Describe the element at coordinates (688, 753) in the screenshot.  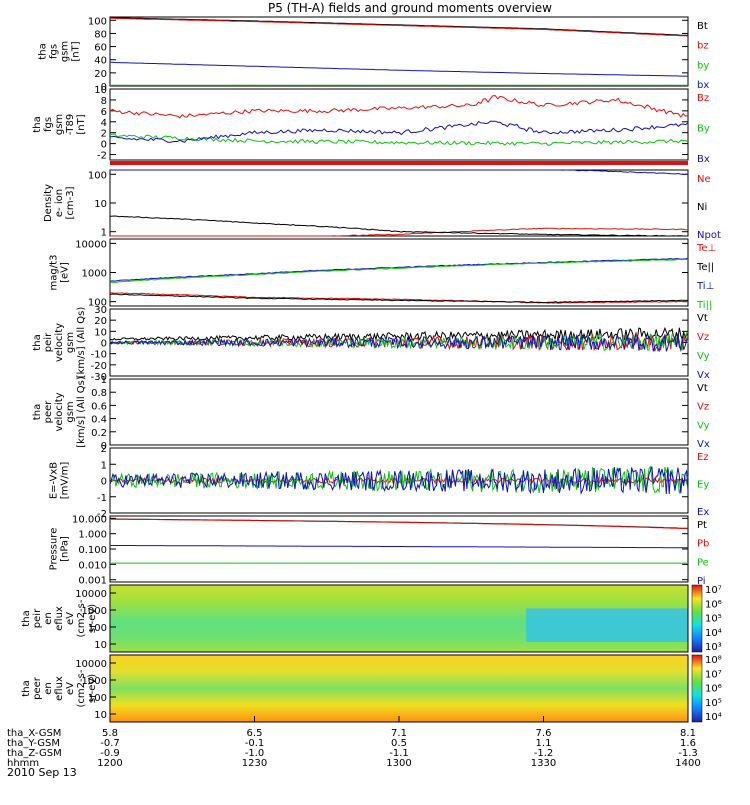
I see `xaxis-value: -1.3` at that location.